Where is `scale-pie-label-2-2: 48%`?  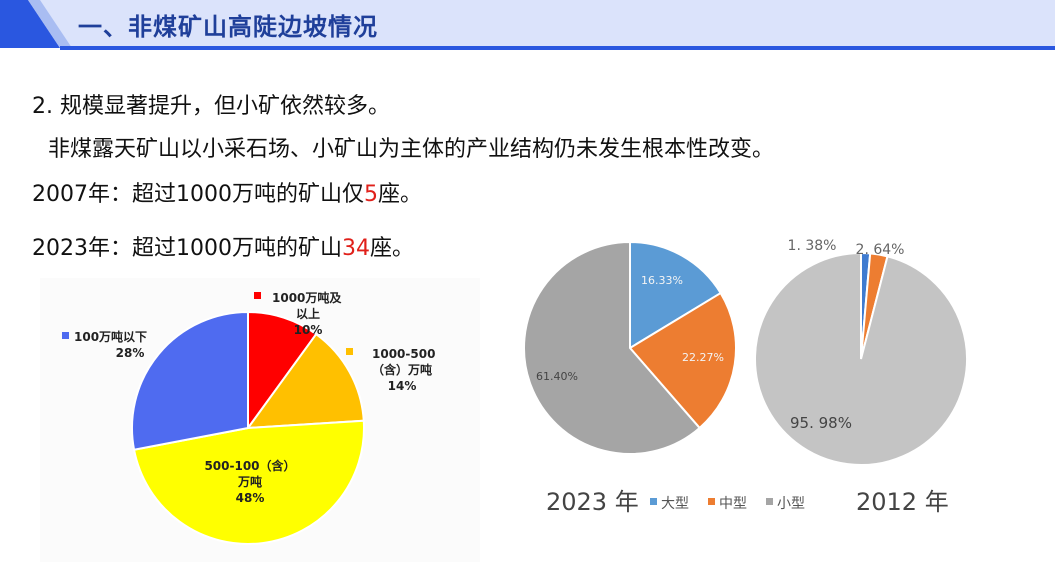
scale-pie-label-2-2: 48% is located at coordinates (250, 498).